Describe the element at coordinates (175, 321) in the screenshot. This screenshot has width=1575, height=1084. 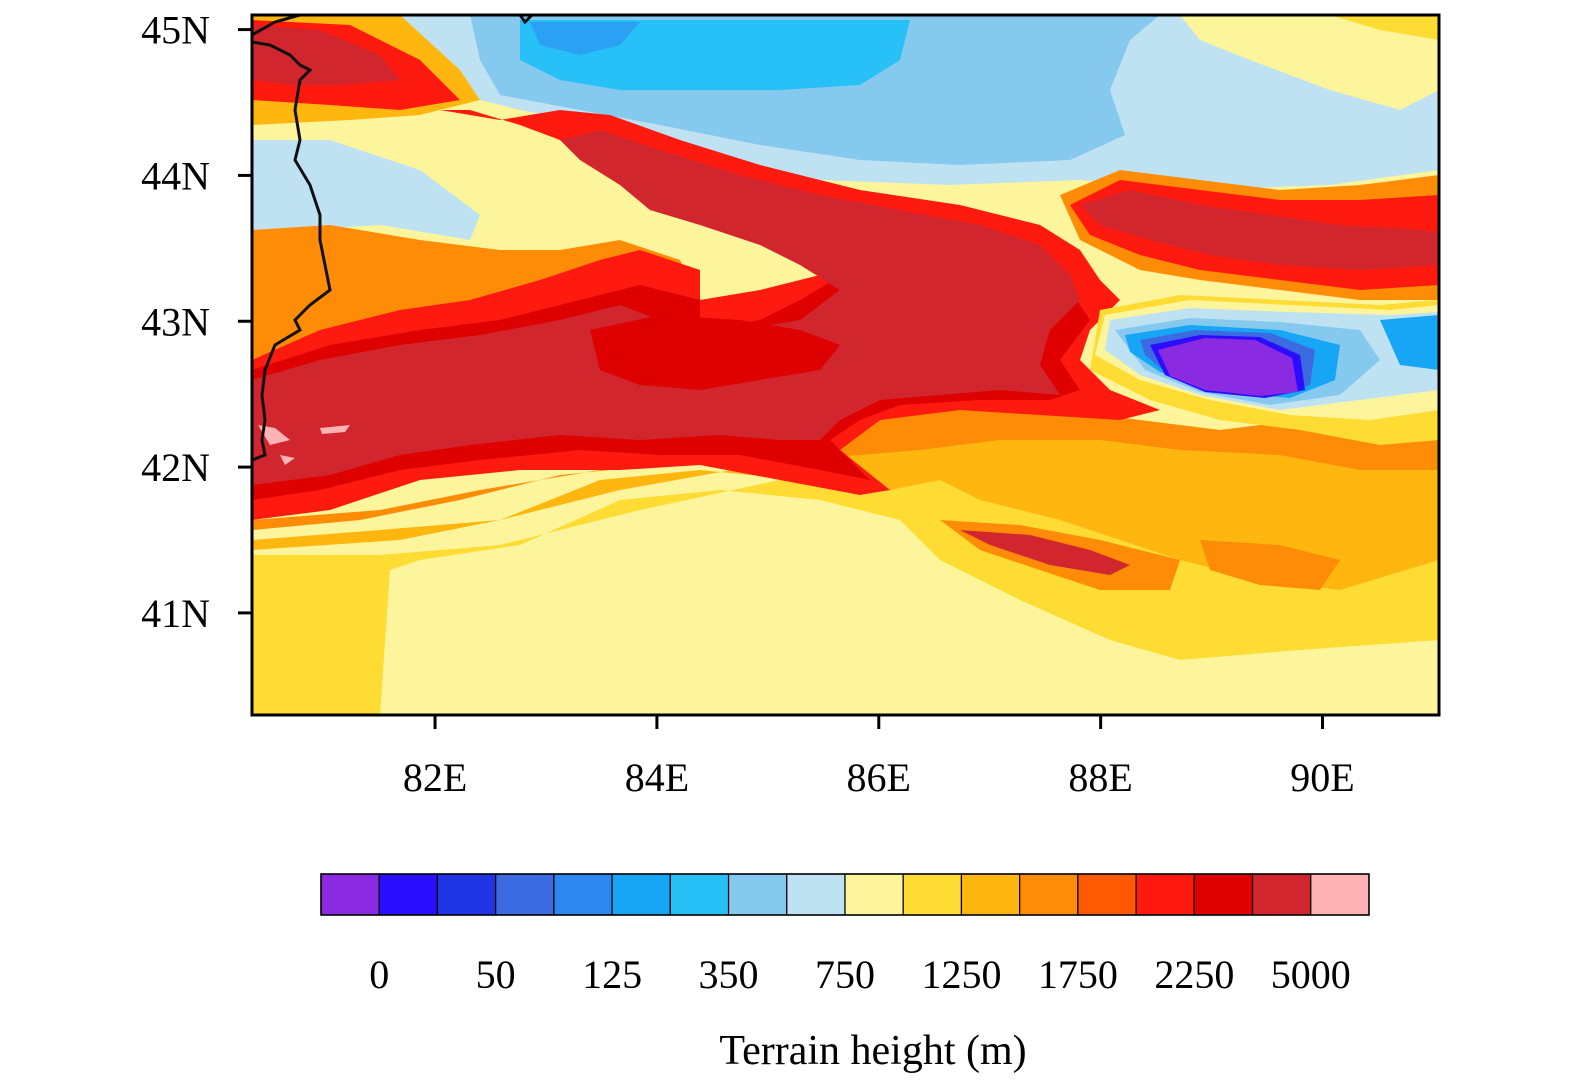
I see `y-tick-label: 43N` at that location.